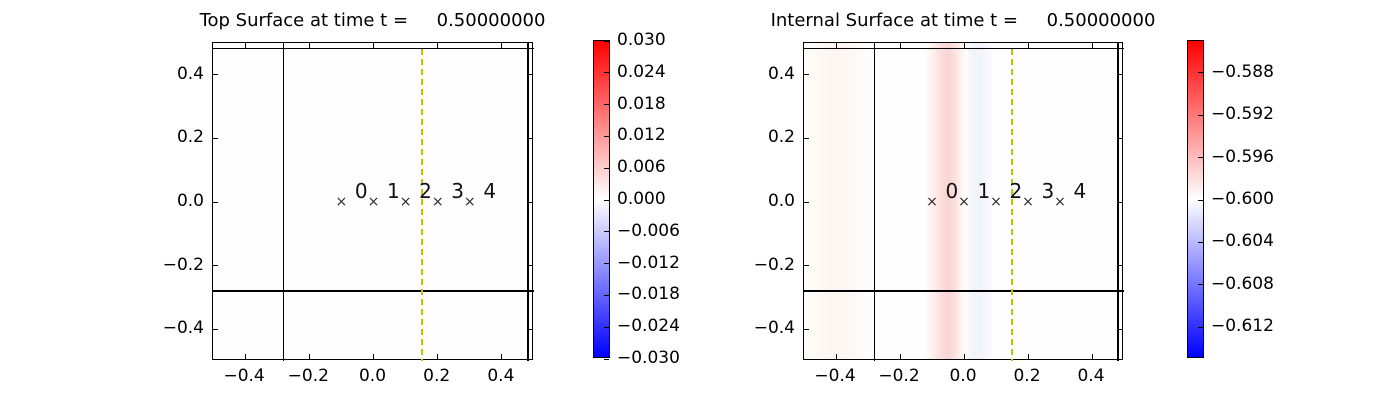  What do you see at coordinates (421, 204) in the screenshot?
I see `dashed-reference-line` at bounding box center [421, 204].